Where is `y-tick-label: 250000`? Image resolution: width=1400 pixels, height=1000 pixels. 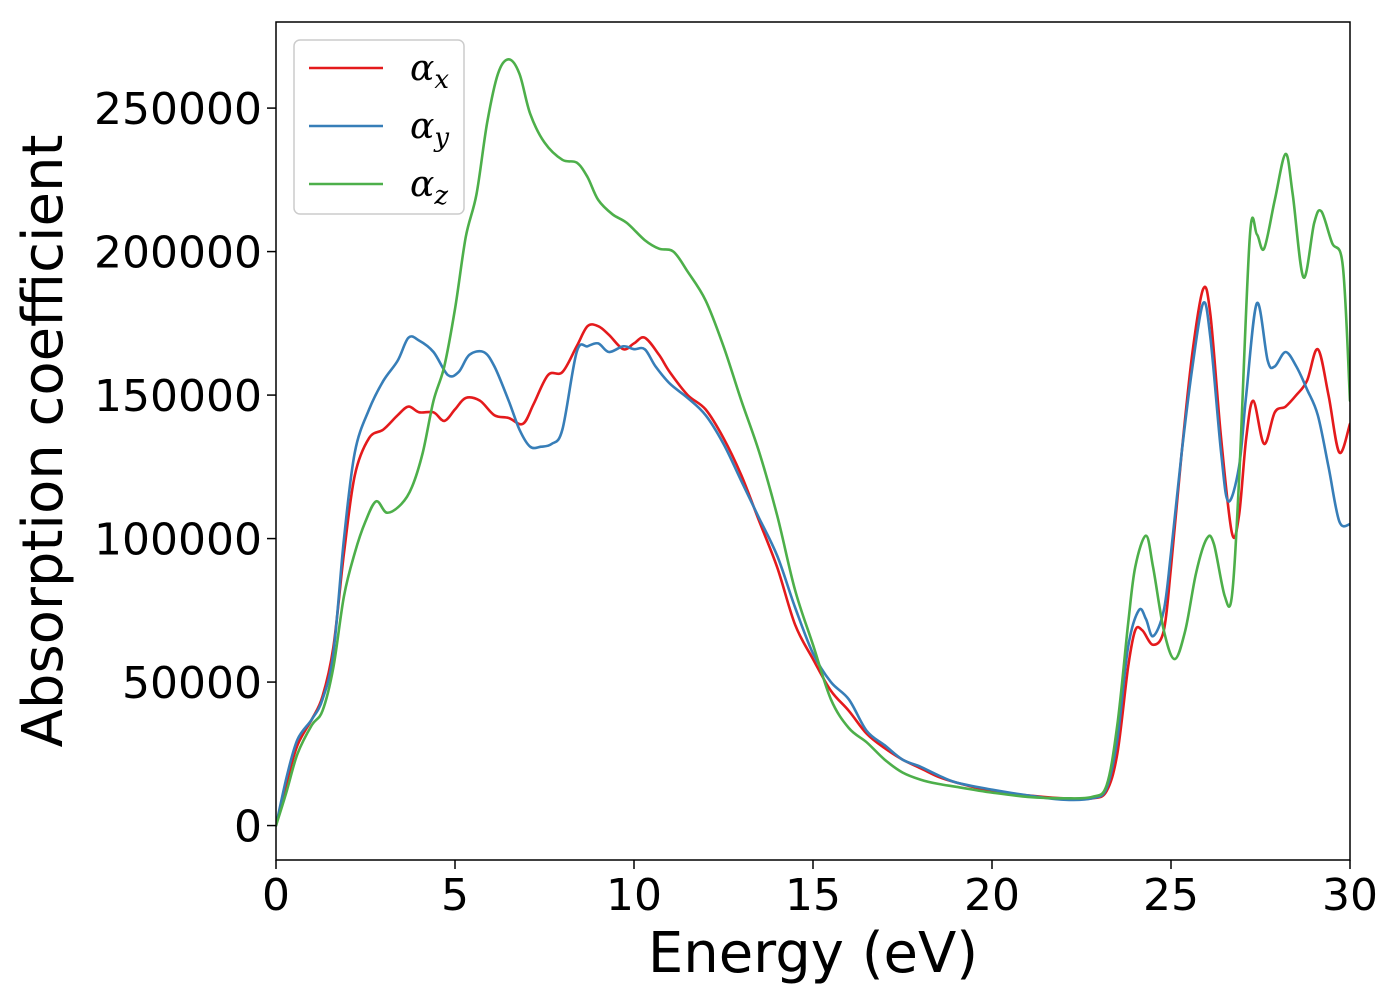 y-tick-label: 250000 is located at coordinates (178, 109).